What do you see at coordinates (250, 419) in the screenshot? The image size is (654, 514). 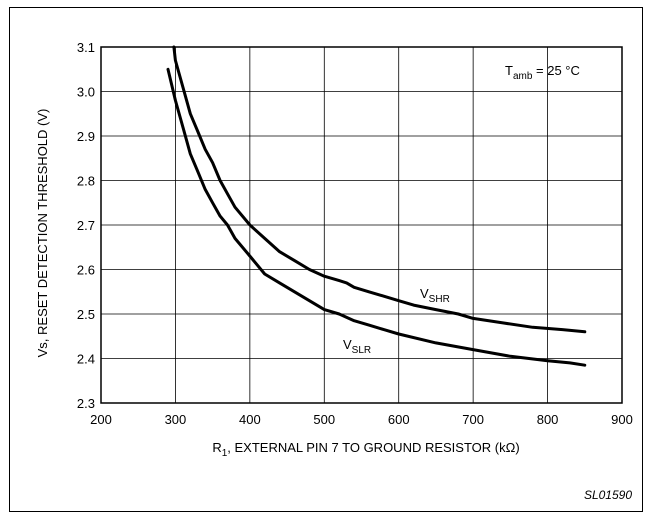 I see `x-tick-label: 400` at bounding box center [250, 419].